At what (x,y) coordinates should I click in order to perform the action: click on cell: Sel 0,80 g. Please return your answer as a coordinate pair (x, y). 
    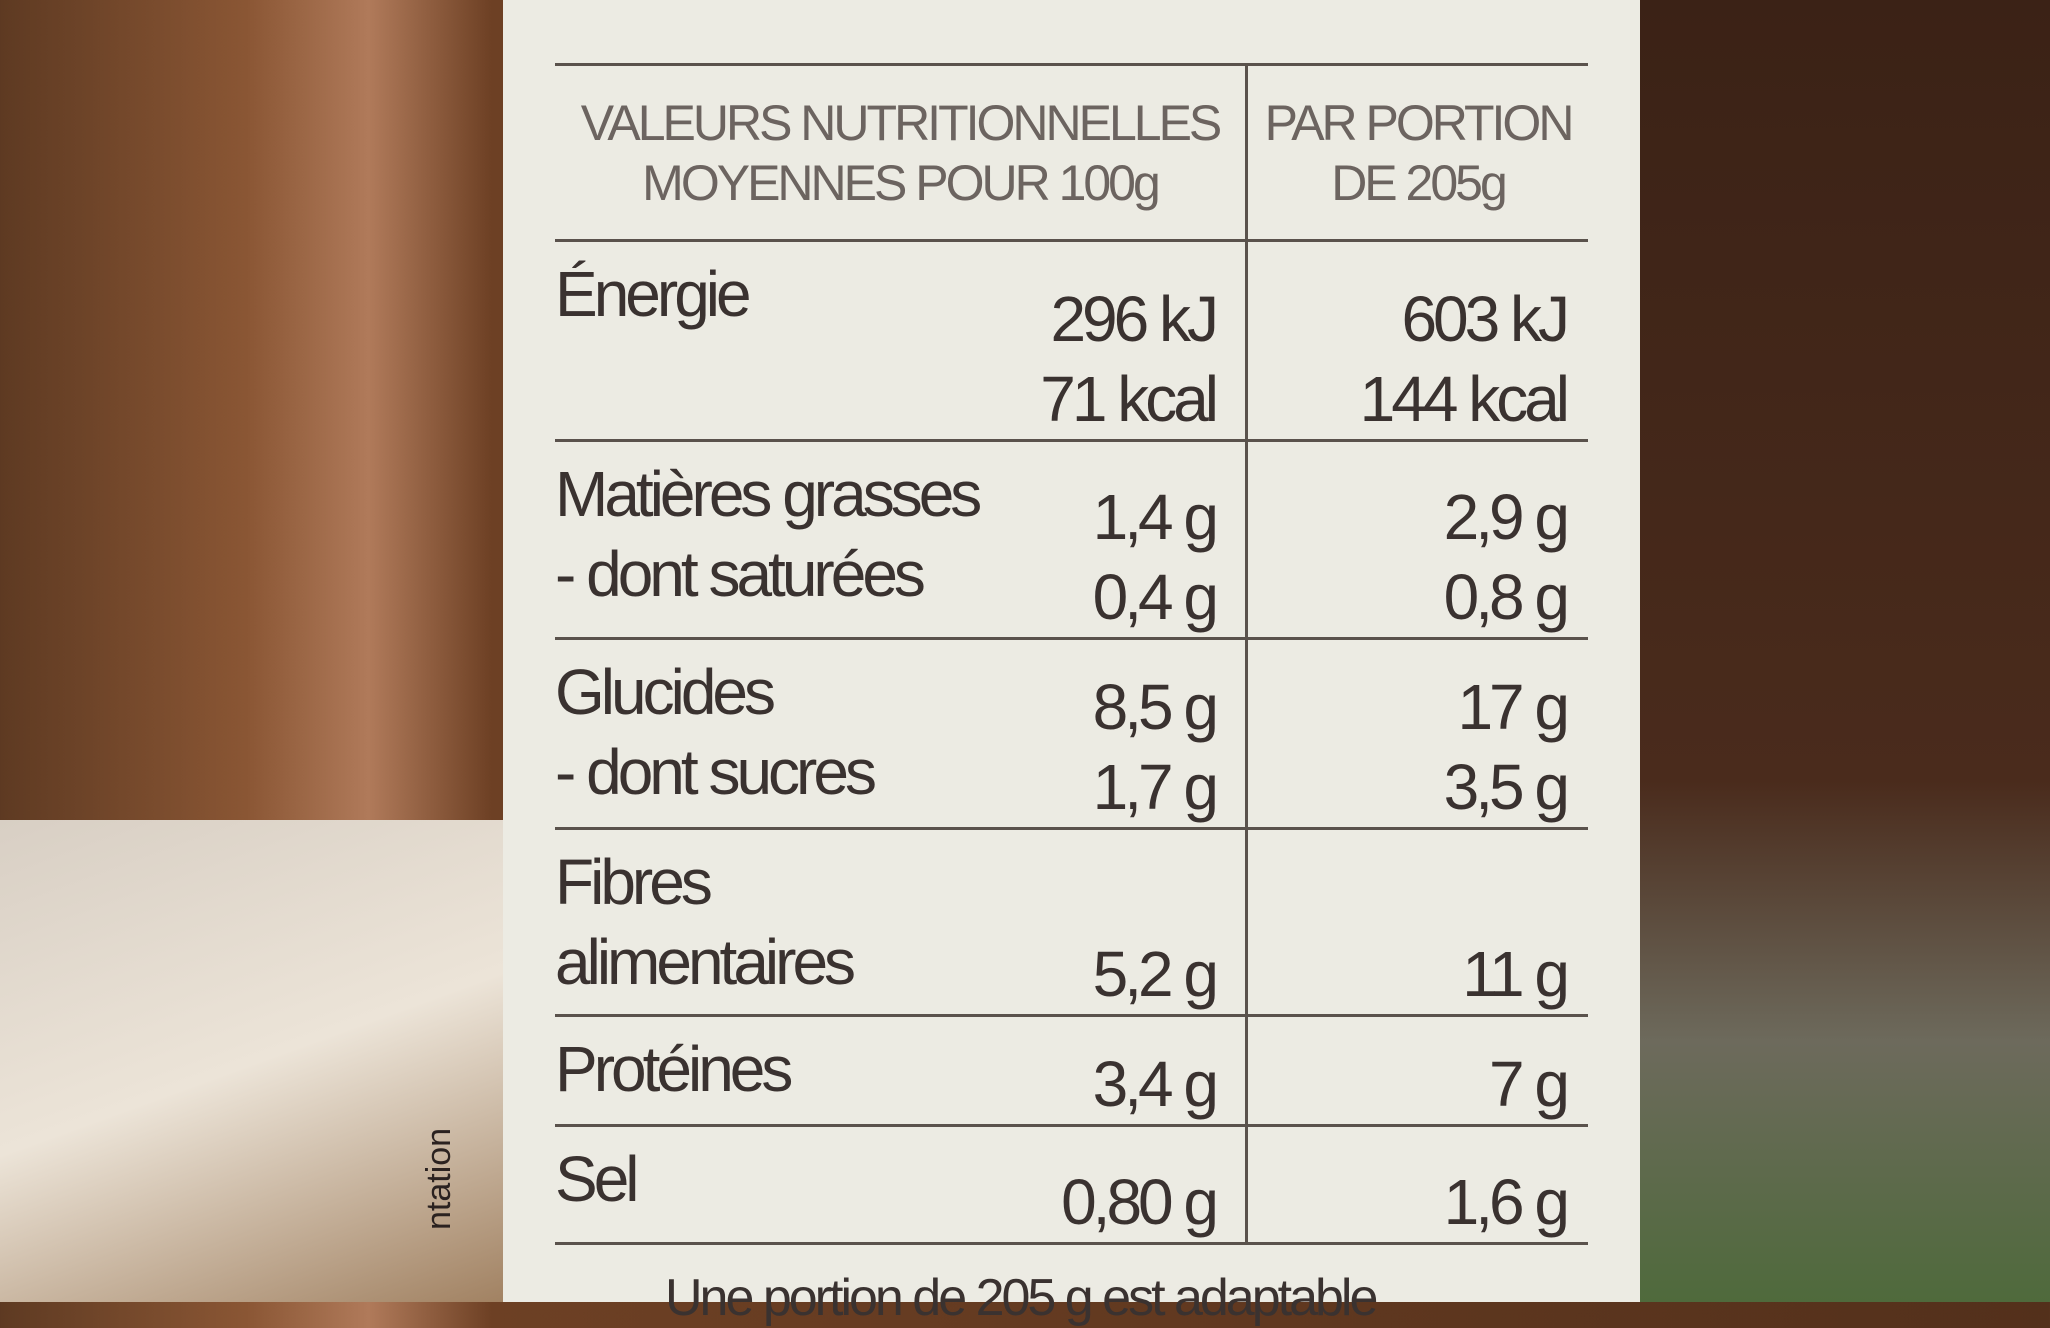
    Looking at the image, I should click on (901, 1184).